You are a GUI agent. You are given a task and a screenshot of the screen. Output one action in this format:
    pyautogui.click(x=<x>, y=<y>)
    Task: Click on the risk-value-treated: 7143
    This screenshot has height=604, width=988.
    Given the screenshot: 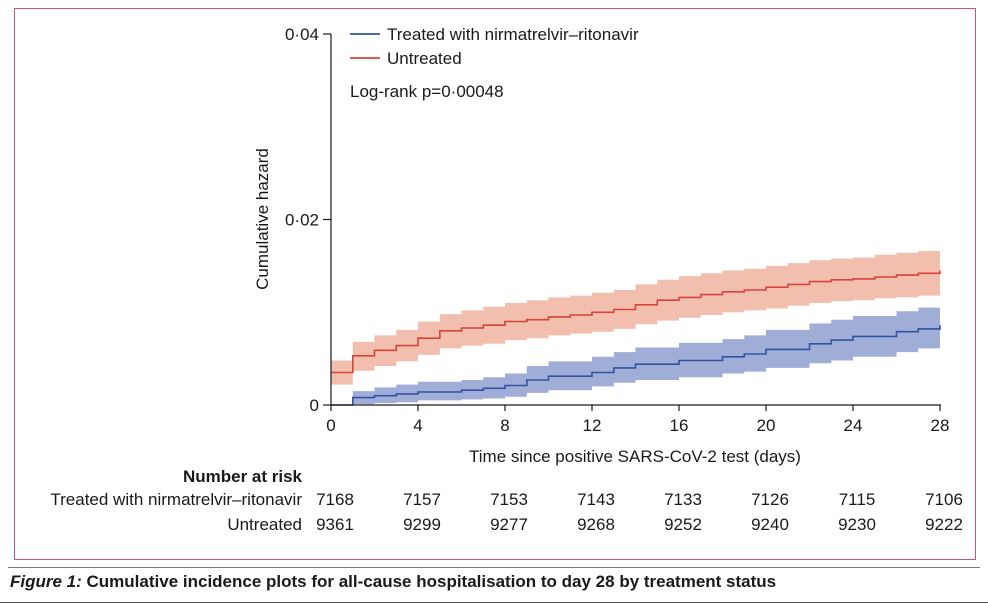 What is the action you would take?
    pyautogui.click(x=596, y=499)
    